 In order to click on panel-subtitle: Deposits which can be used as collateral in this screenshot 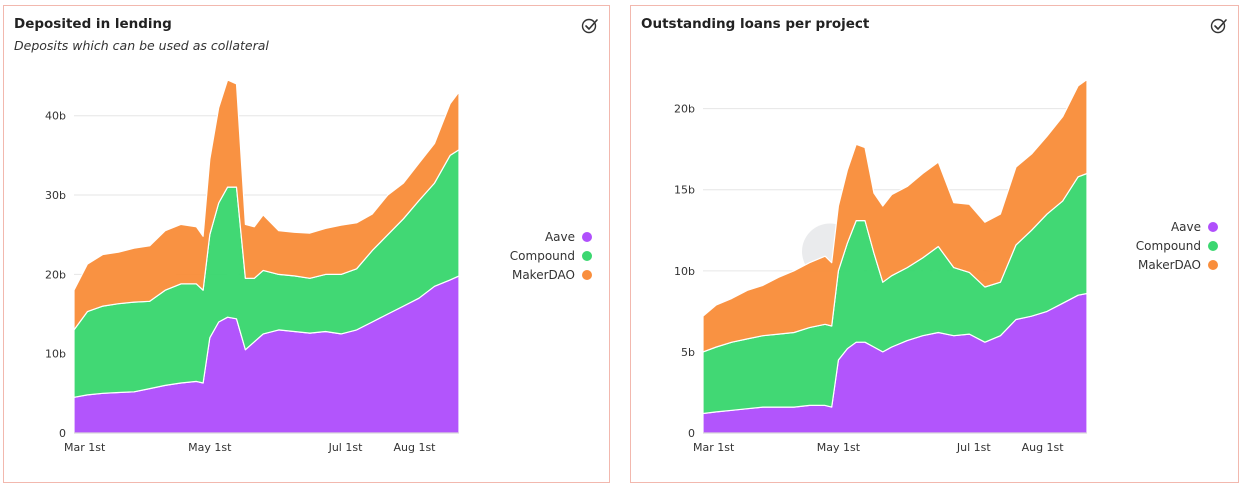, I will do `click(141, 45)`.